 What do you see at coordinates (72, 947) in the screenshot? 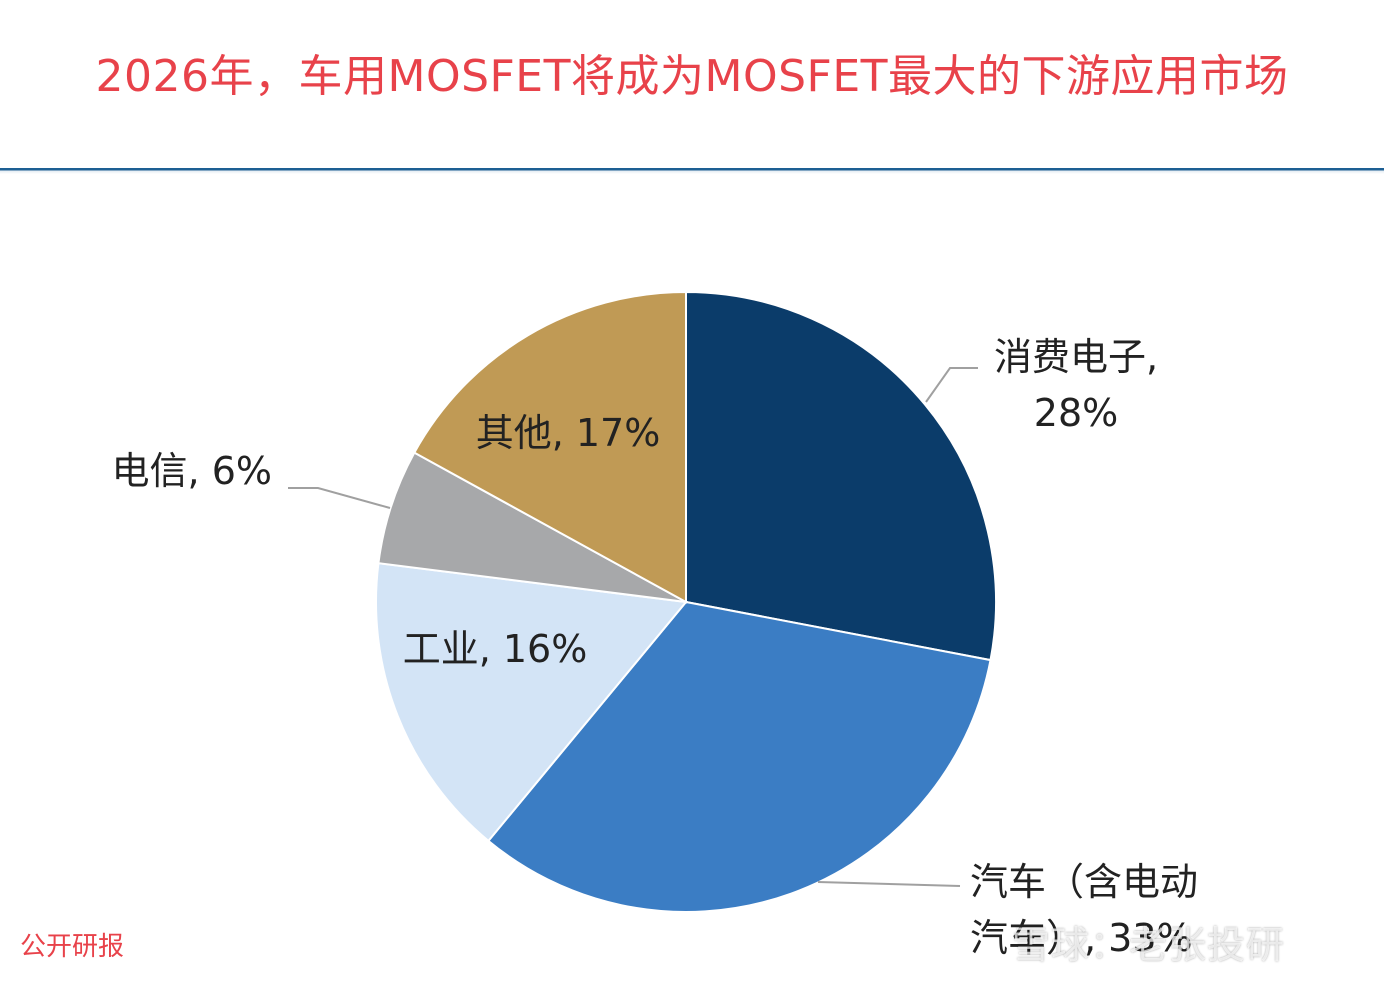
I see `source-note: 公开研报` at bounding box center [72, 947].